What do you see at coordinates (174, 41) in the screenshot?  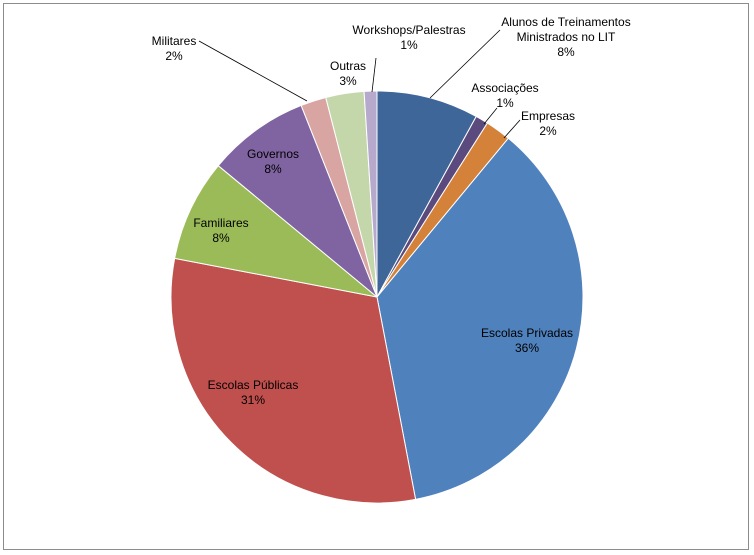 I see `data-label-name: Militares` at bounding box center [174, 41].